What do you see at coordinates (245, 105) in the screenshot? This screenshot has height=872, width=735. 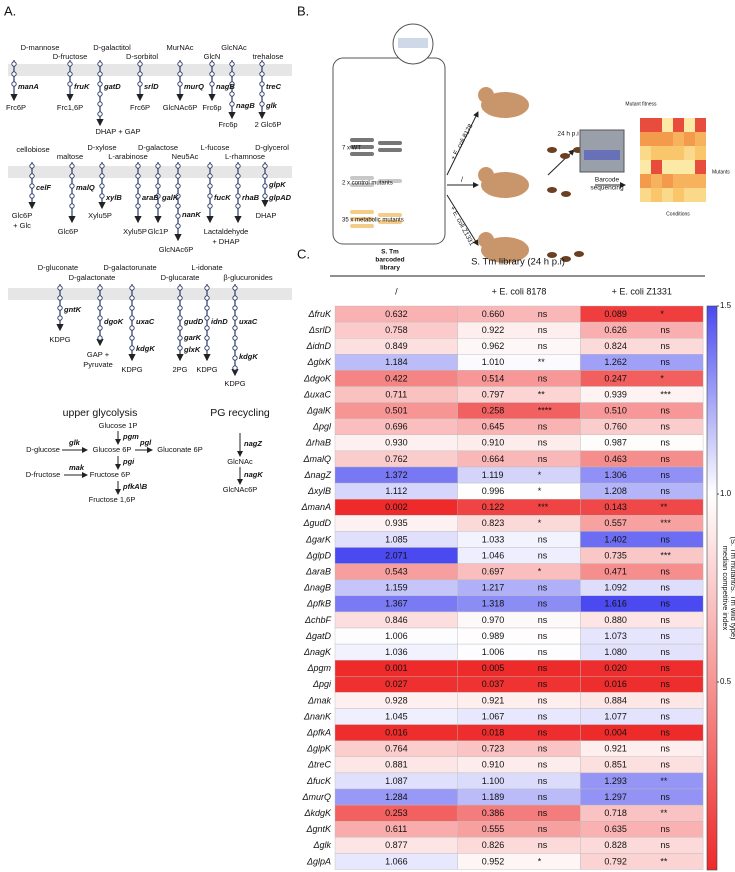 I see `gene: nagB` at bounding box center [245, 105].